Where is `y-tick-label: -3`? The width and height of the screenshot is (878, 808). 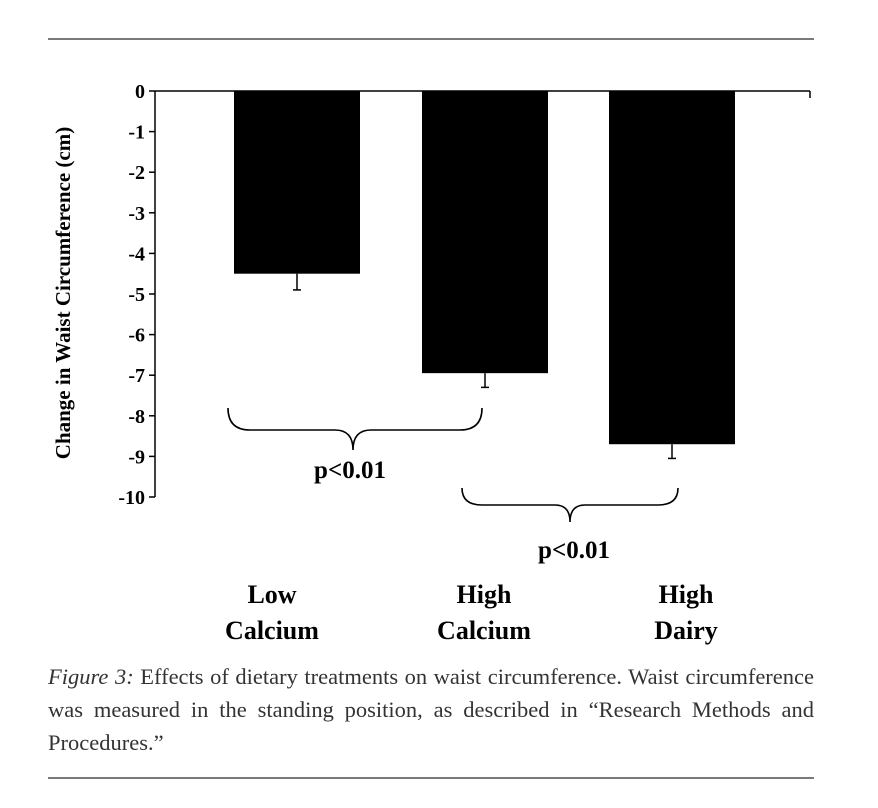 y-tick-label: -3 is located at coordinates (136, 214).